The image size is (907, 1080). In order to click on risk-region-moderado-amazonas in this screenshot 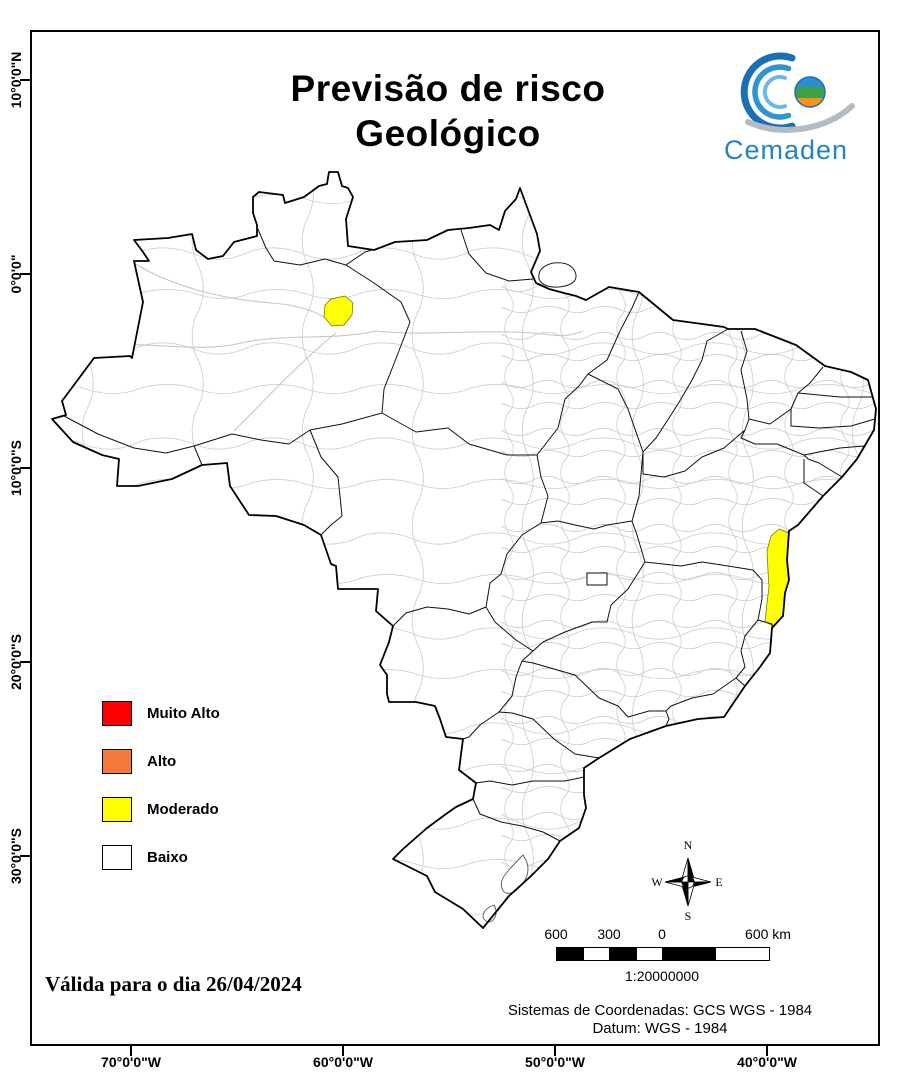, I will do `click(338, 311)`.